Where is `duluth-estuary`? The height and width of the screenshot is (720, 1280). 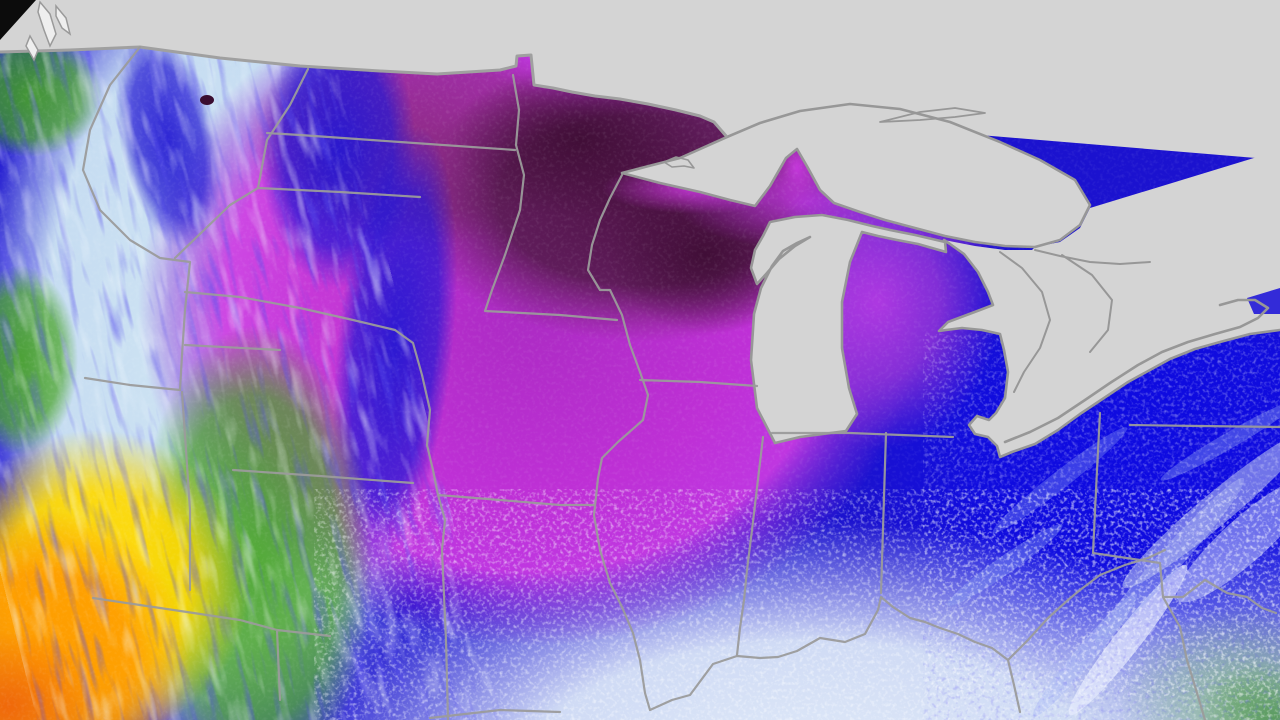 duluth-estuary is located at coordinates (679, 162).